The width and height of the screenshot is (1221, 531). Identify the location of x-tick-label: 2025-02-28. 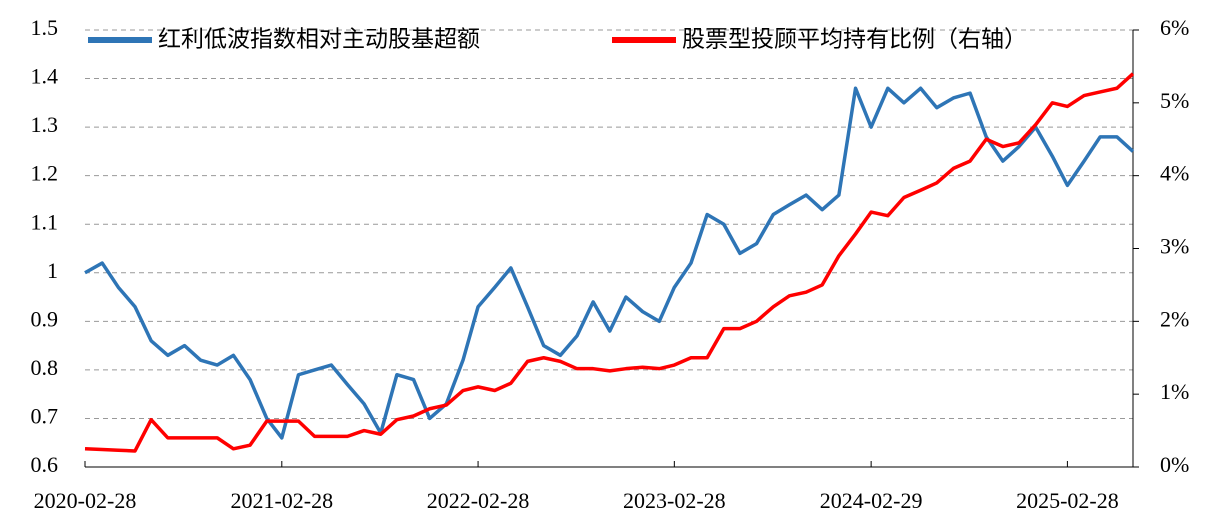
(1067, 500).